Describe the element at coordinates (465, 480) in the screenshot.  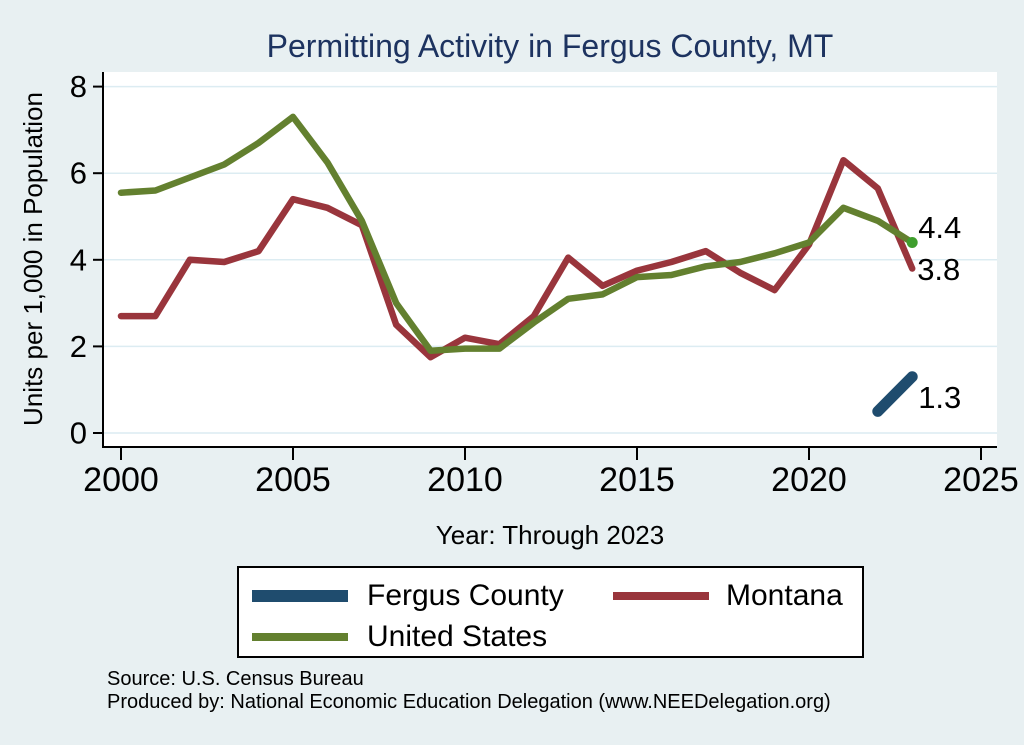
I see `x-tick-label-2010: 2010` at that location.